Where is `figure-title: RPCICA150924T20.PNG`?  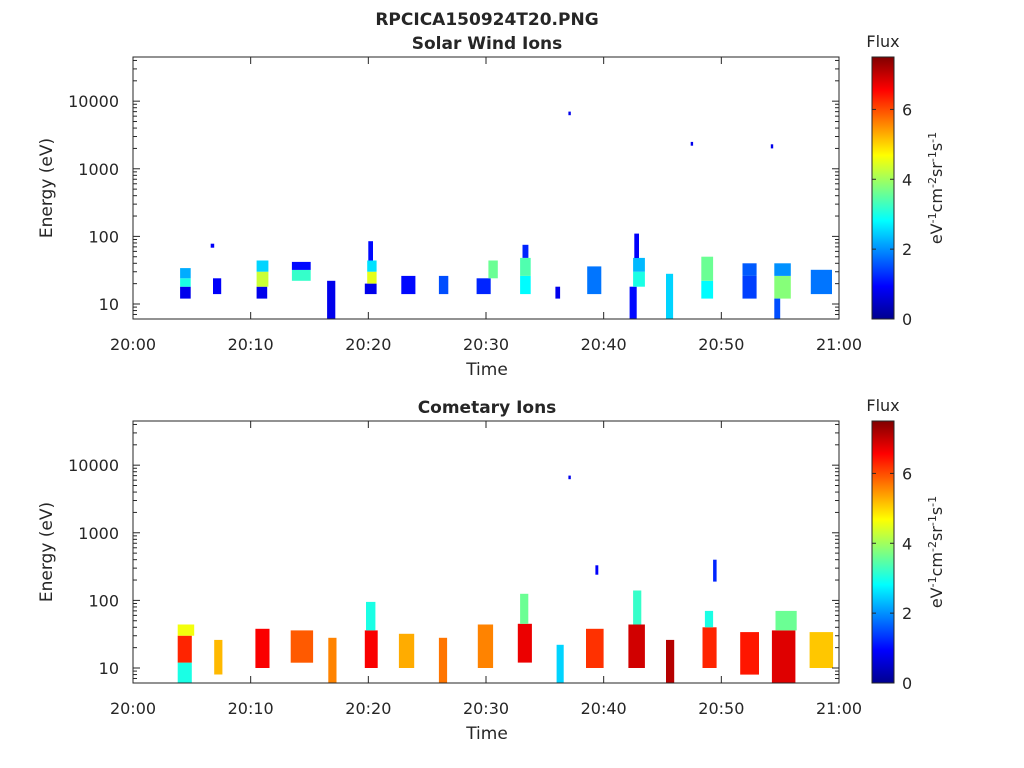
figure-title: RPCICA150924T20.PNG is located at coordinates (486, 20).